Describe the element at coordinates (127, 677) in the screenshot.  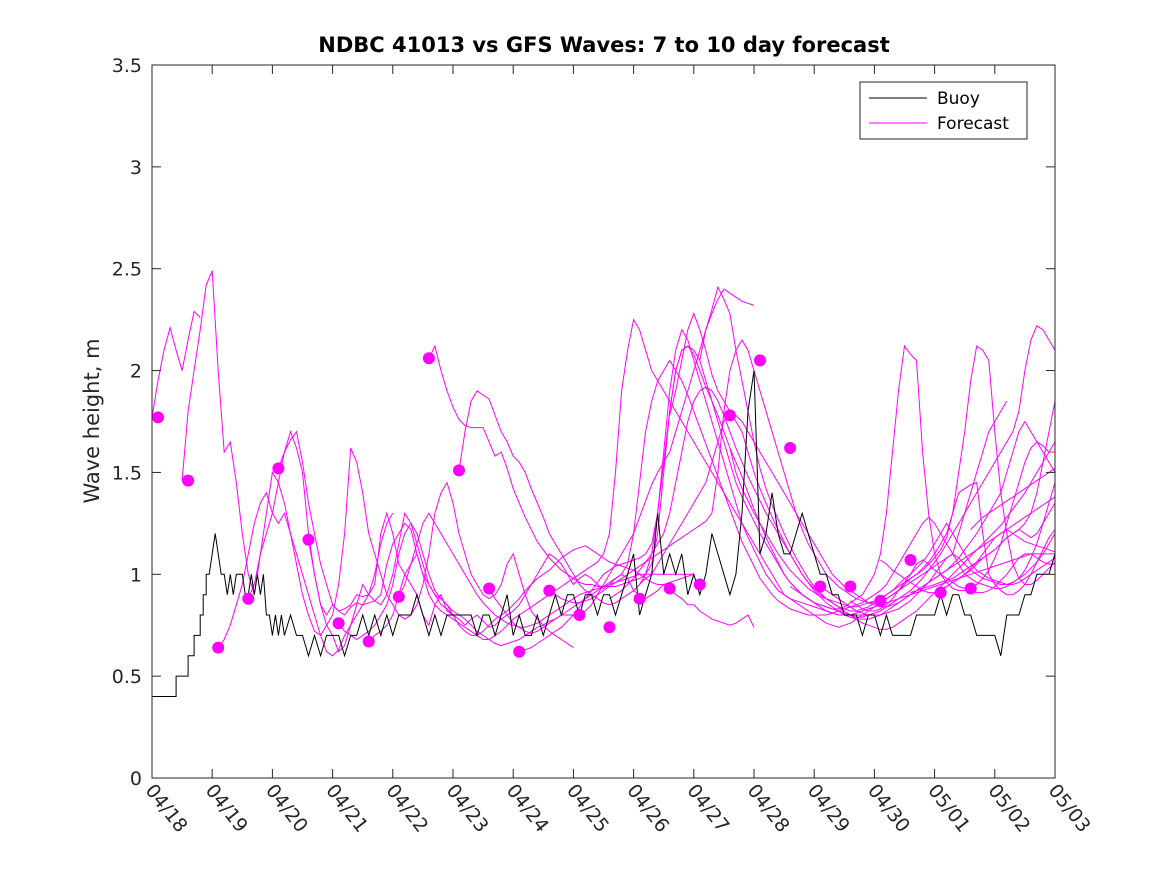
I see `y-tick-label: 0.5` at that location.